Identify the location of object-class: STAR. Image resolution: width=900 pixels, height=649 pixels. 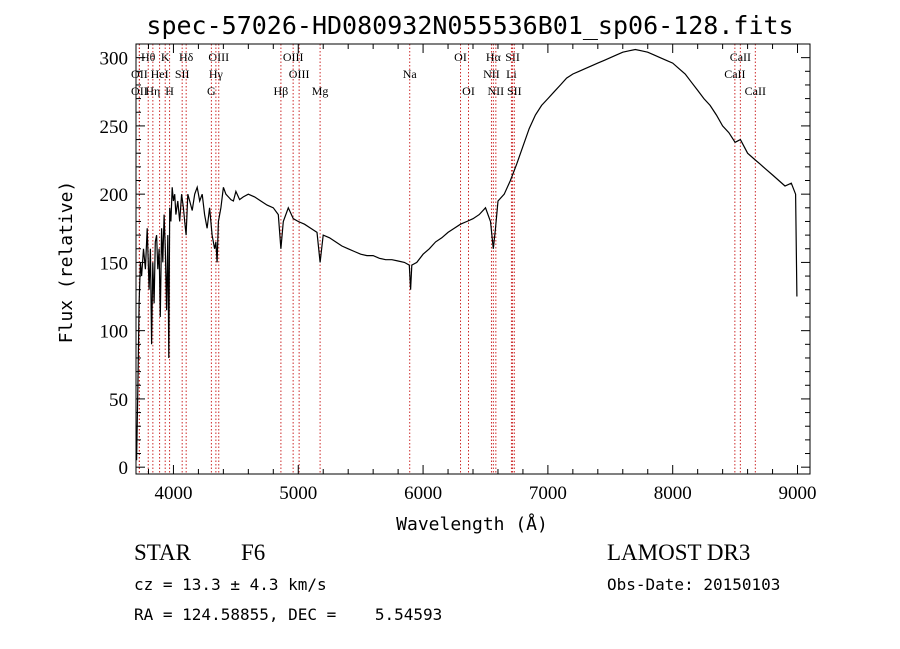
(162, 552).